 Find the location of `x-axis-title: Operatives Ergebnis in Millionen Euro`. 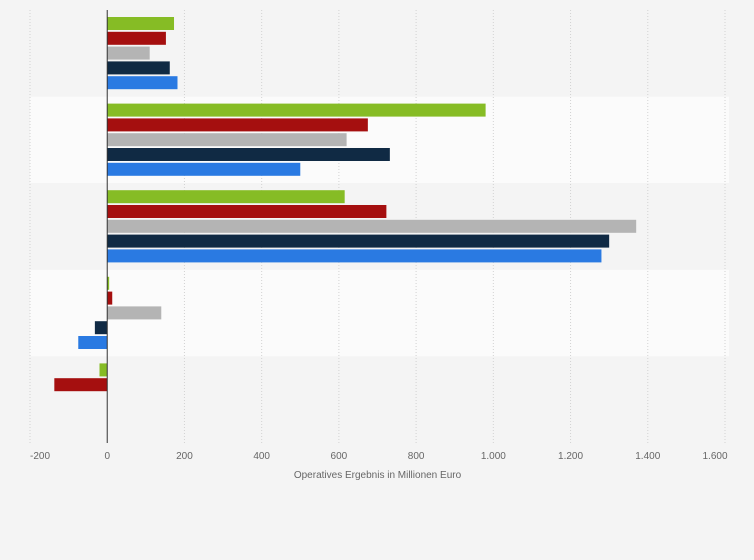

x-axis-title: Operatives Ergebnis in Millionen Euro is located at coordinates (378, 475).